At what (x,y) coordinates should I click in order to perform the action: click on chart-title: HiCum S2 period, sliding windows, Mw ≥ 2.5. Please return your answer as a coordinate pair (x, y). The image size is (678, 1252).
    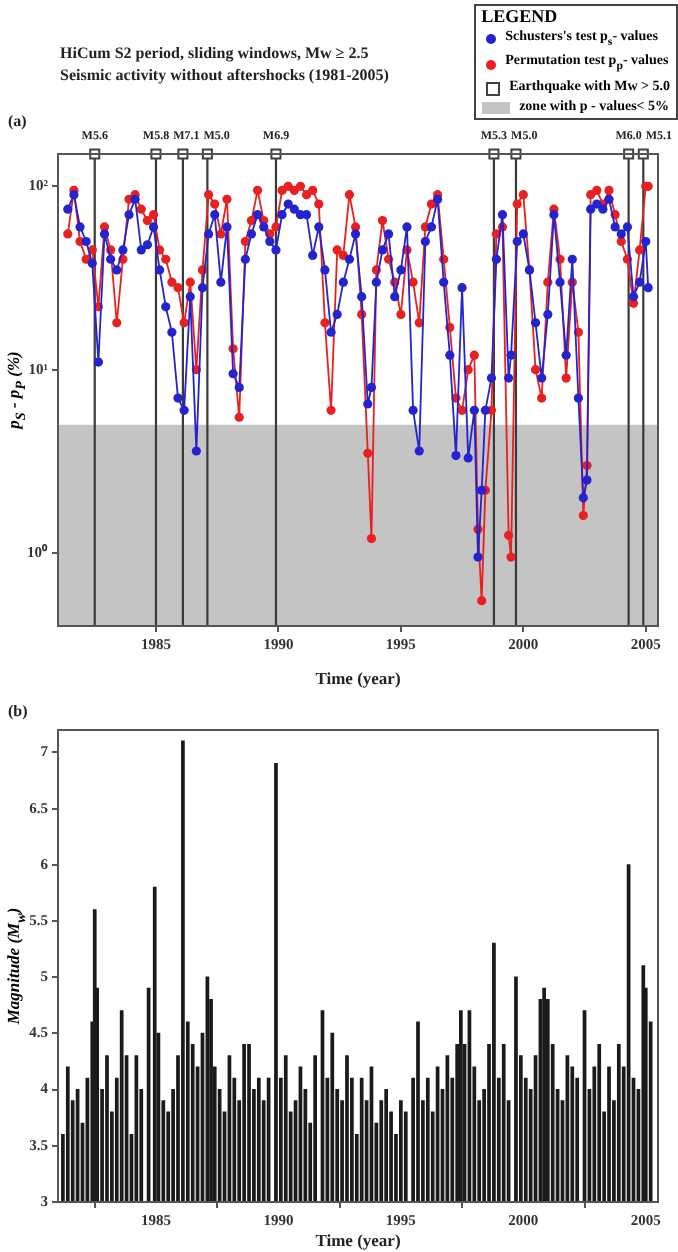
    Looking at the image, I should click on (214, 53).